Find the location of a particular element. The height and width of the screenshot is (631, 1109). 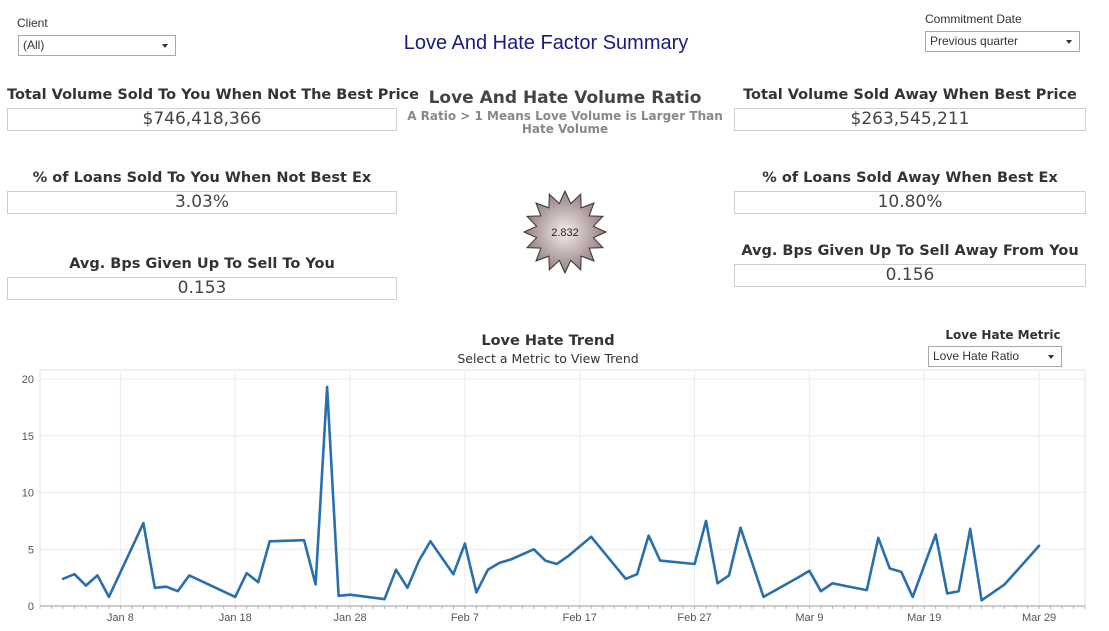

kpi-value-avg-bps-away: 0.156 is located at coordinates (910, 275).